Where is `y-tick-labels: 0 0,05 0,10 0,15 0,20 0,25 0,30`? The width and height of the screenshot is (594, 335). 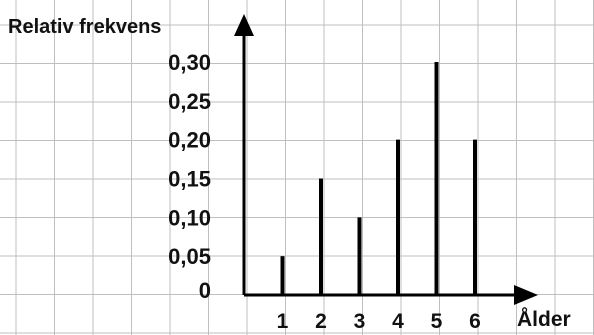 y-tick-labels: 0 0,05 0,10 0,15 0,20 0,25 0,30 is located at coordinates (189, 176).